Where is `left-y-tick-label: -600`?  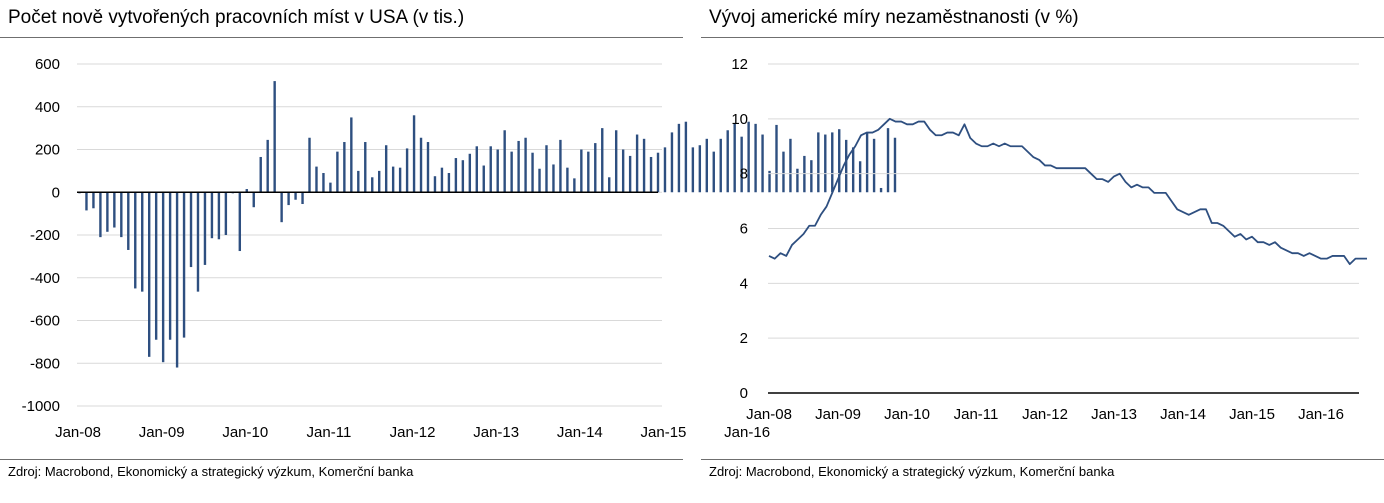 left-y-tick-label: -600 is located at coordinates (45, 321).